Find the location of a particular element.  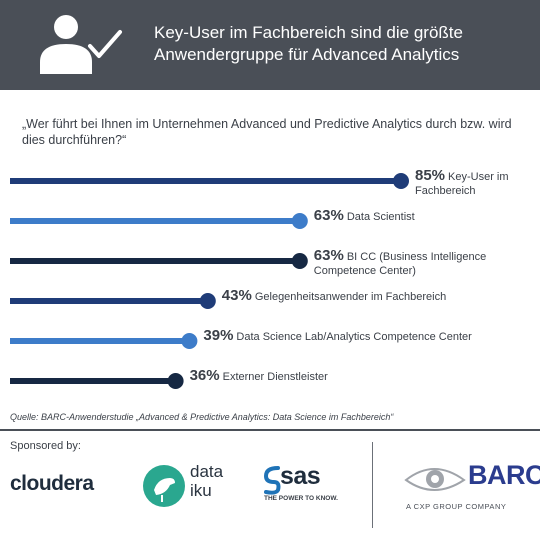

dataiku-word-1: data is located at coordinates (207, 471).